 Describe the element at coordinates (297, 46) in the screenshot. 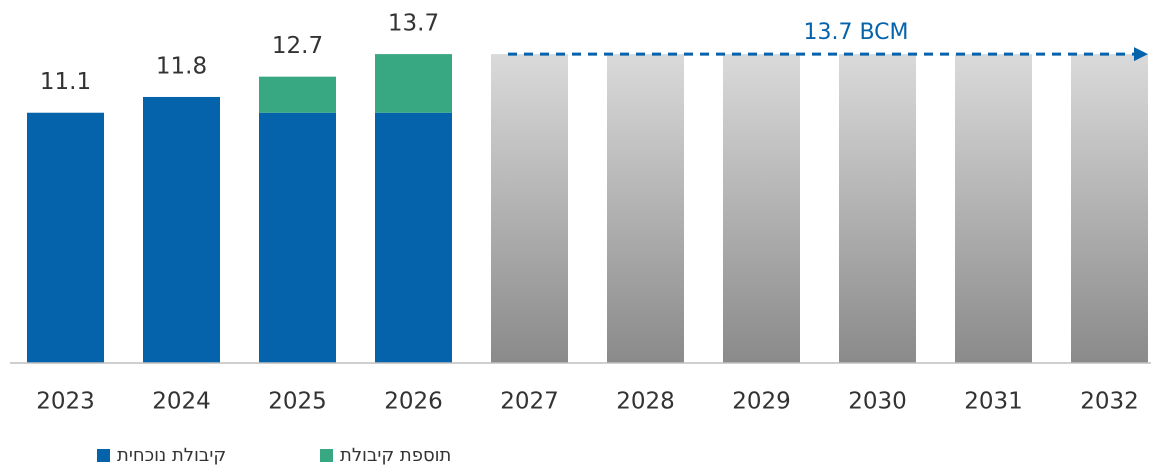

I see `value-label: 12.7` at that location.